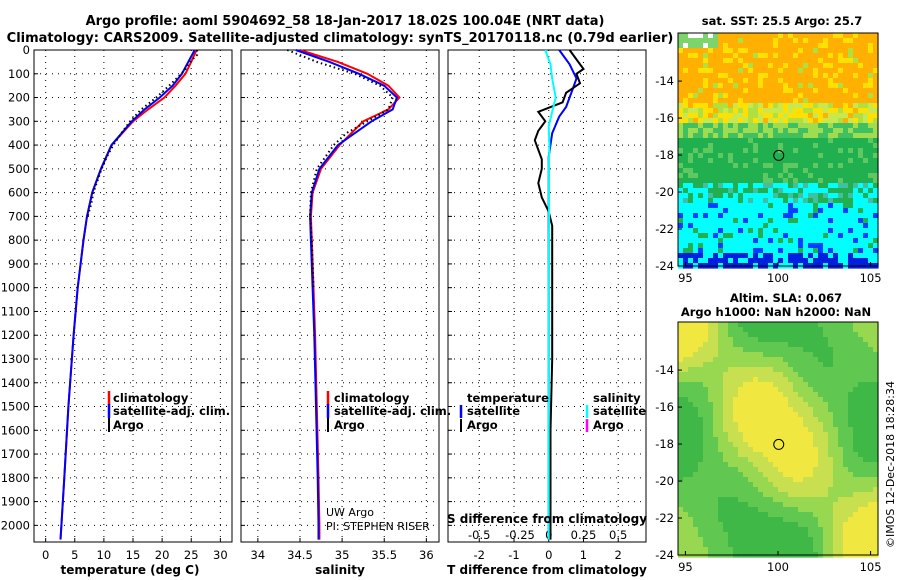  I want to click on y-tick-label: 0, so click(26, 50).